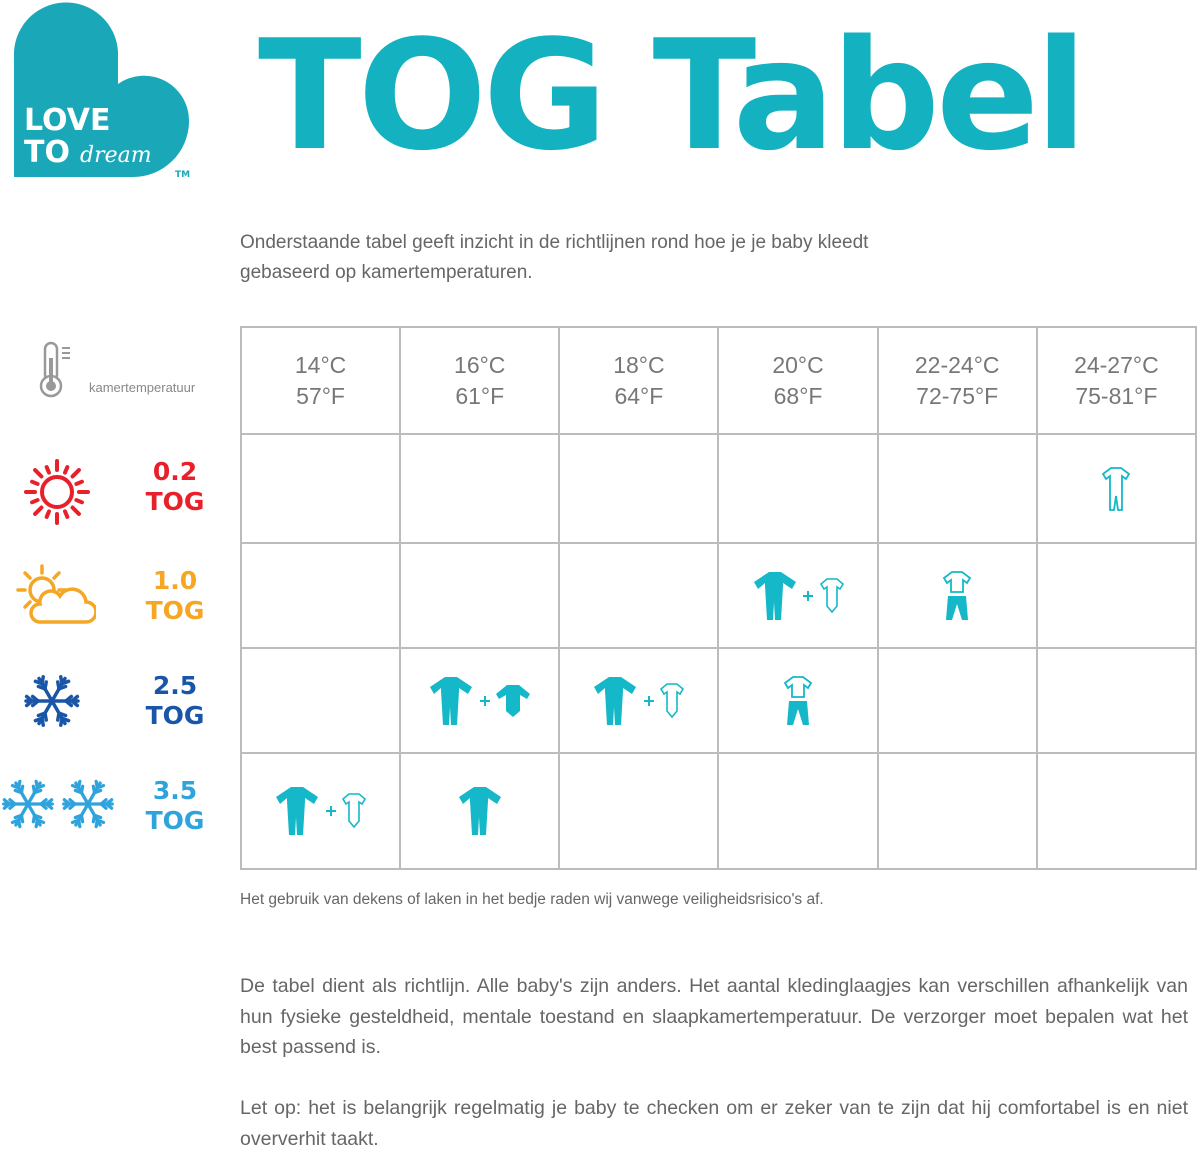 Image resolution: width=1200 pixels, height=1154 pixels. Describe the element at coordinates (175, 790) in the screenshot. I see `tog-value: 3.5` at that location.